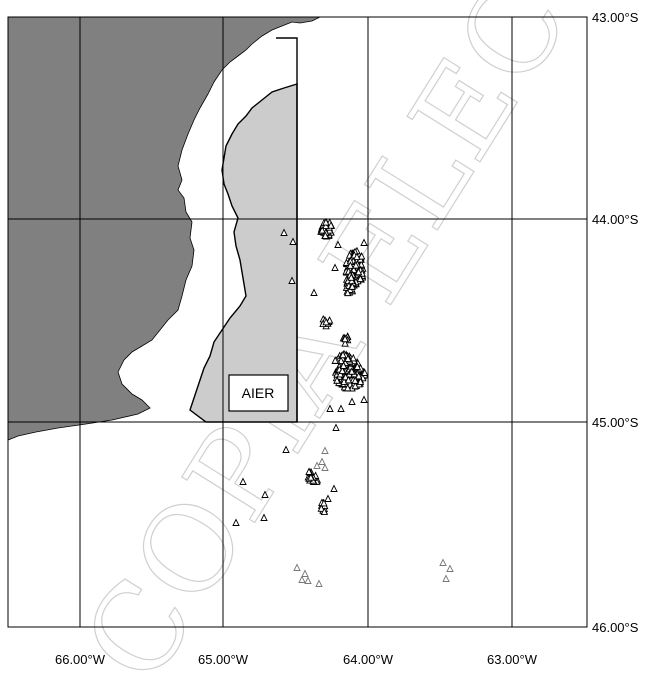 Image resolution: width=655 pixels, height=675 pixels. I want to click on aier-area, so click(243, 253).